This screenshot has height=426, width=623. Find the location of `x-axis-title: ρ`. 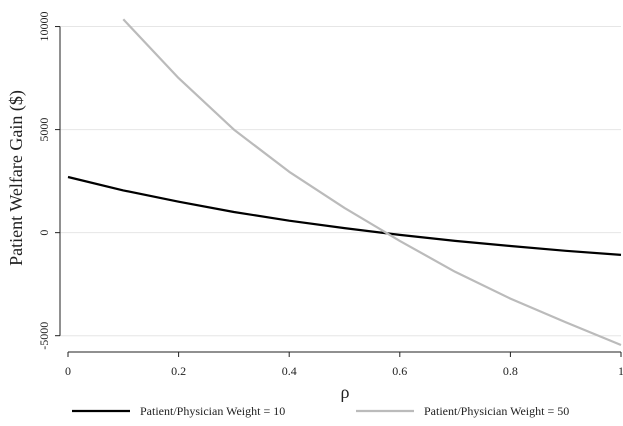

x-axis-title: ρ is located at coordinates (345, 392).